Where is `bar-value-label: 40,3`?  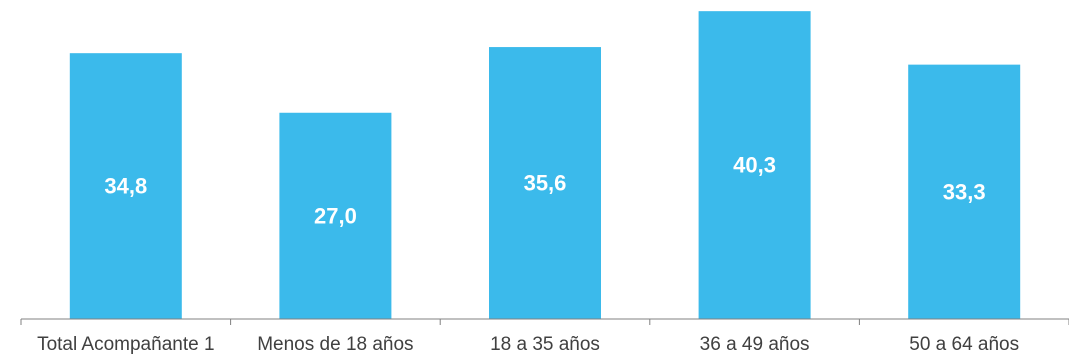
bar-value-label: 40,3 is located at coordinates (754, 165).